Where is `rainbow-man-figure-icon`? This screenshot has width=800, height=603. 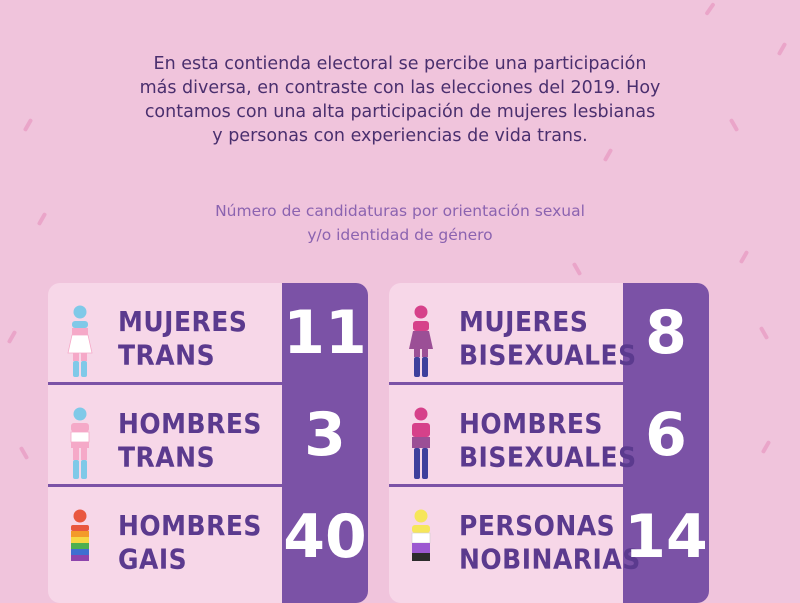
rainbow-man-figure-icon is located at coordinates (80, 535).